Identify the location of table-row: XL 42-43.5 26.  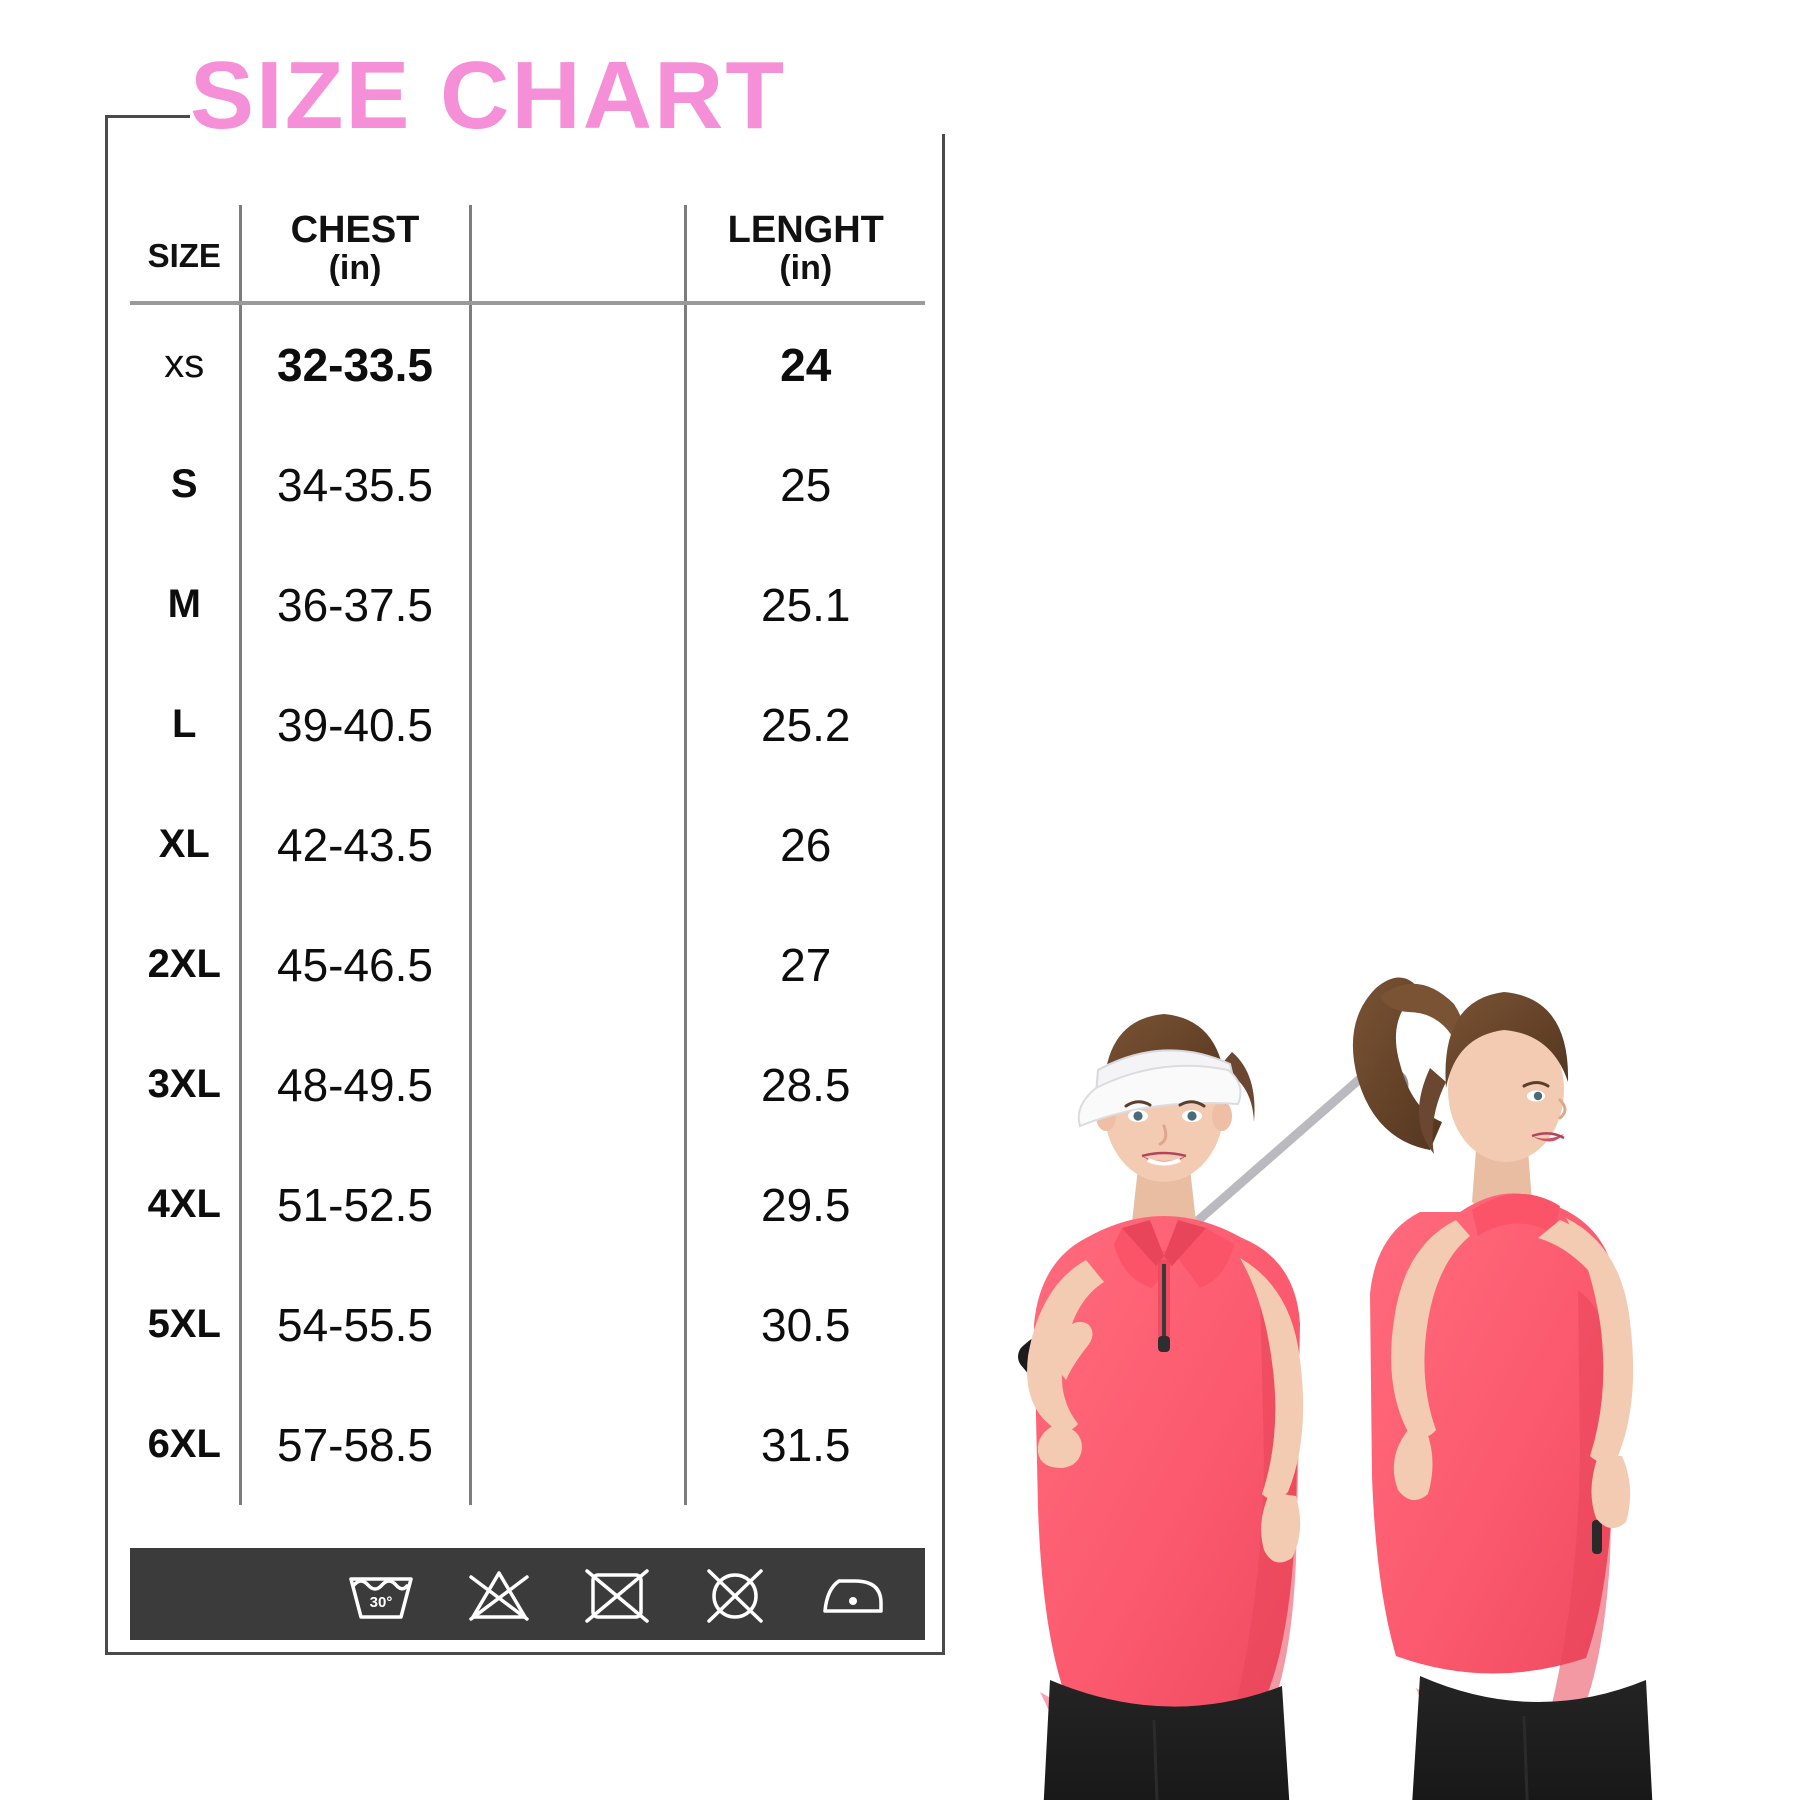
(527, 844).